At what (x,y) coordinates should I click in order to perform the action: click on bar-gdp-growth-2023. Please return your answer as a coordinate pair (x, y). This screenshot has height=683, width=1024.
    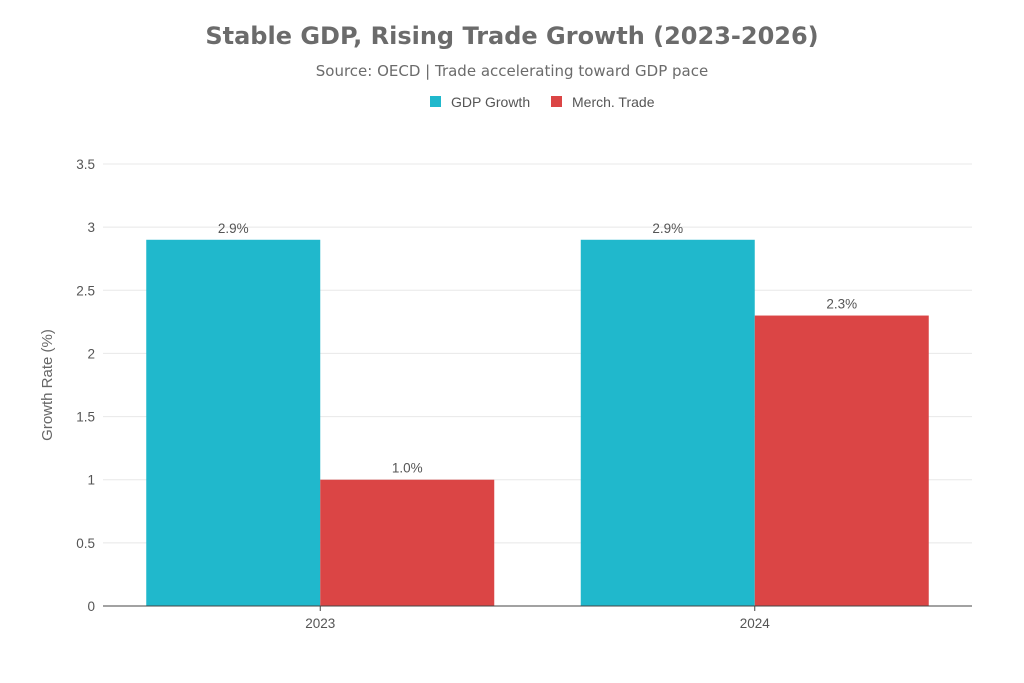
    Looking at the image, I should click on (233, 422).